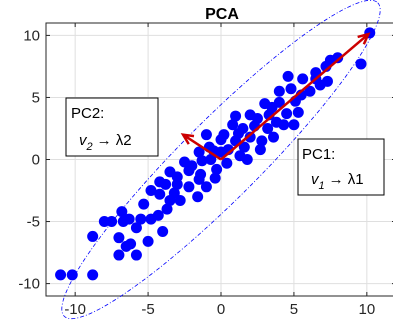 This screenshot has height=332, width=393. Describe the element at coordinates (322, 186) in the screenshot. I see `pc1-sub: 1` at that location.